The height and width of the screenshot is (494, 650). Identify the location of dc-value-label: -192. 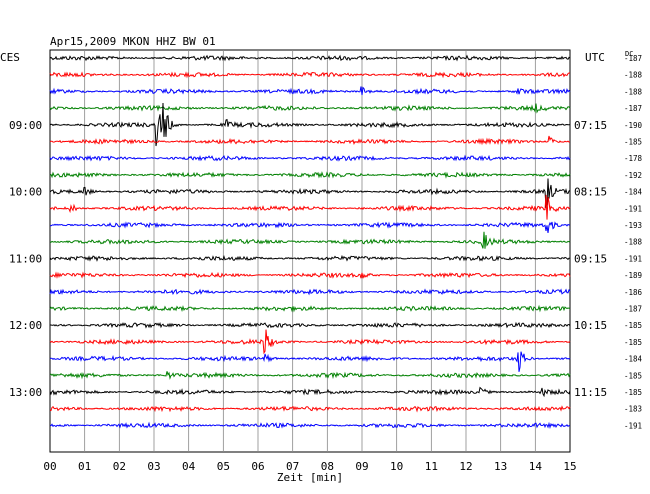
(633, 175).